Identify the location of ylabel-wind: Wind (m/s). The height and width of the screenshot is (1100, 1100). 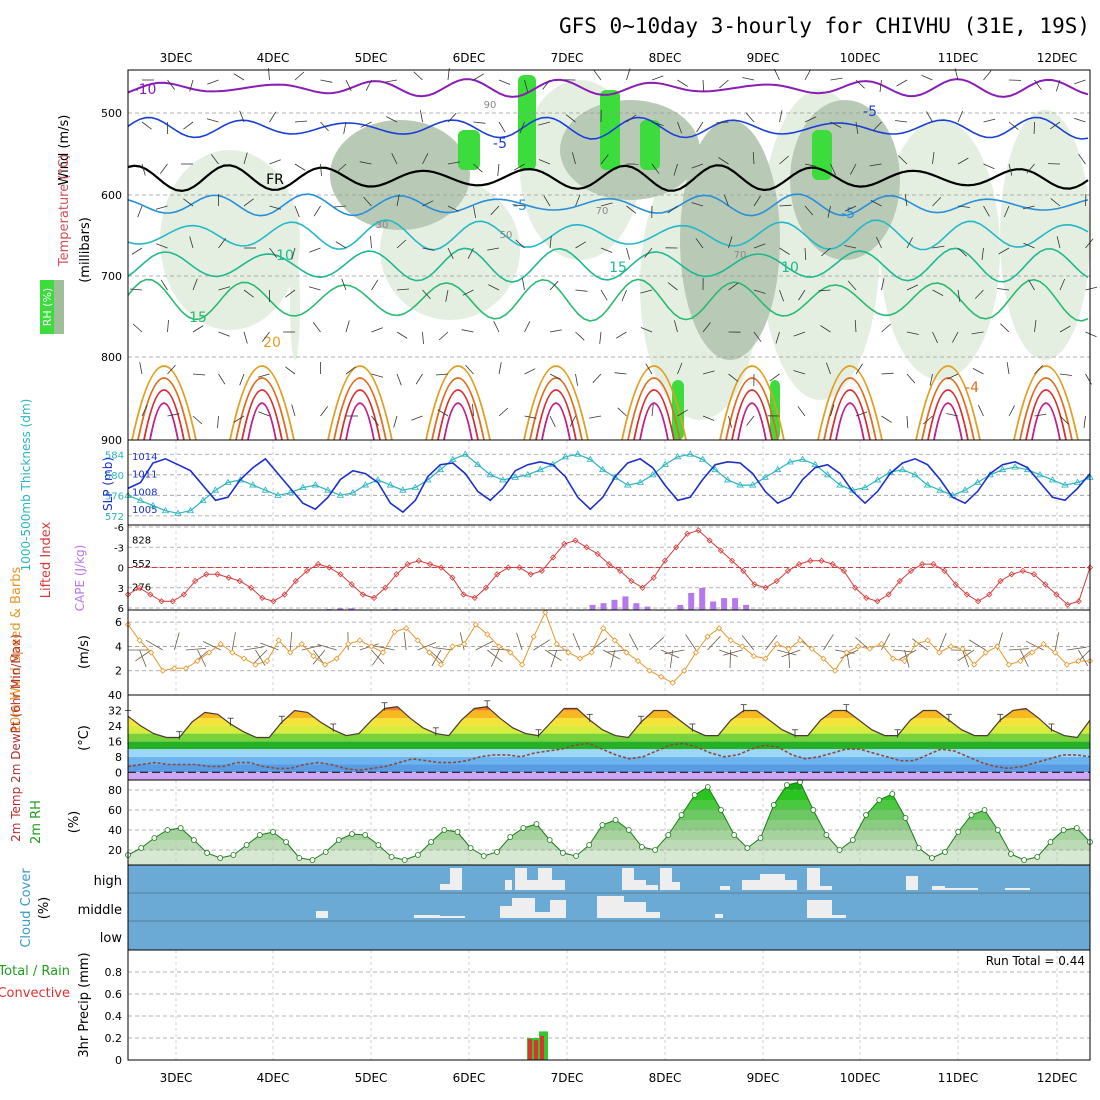
(64, 150).